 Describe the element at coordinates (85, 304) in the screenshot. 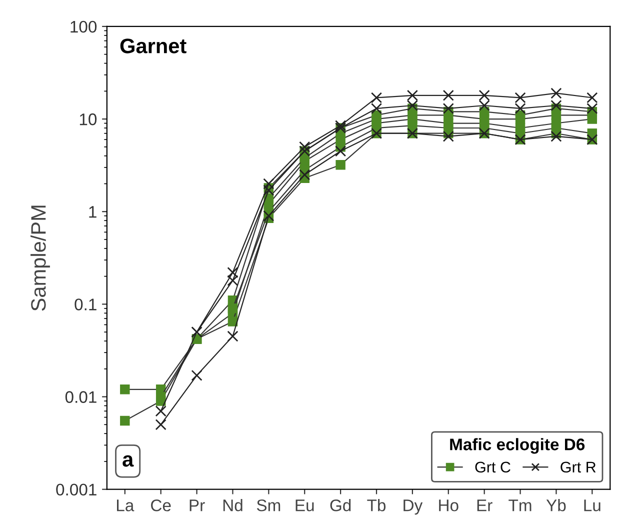

I see `y-tick-label: 0.1` at that location.